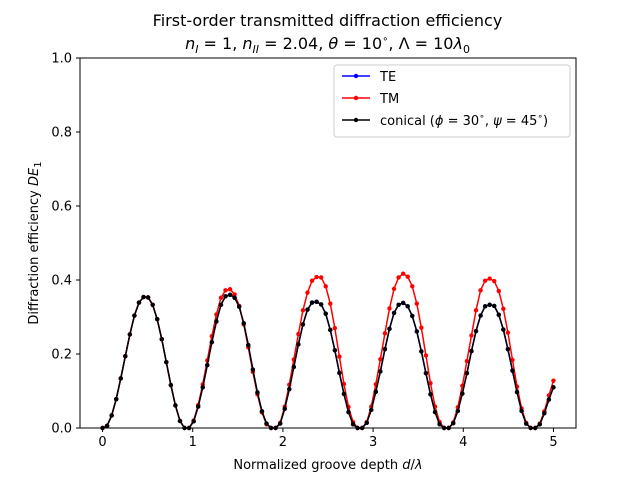  Describe the element at coordinates (61, 281) in the screenshot. I see `y-tick-label: 0.4` at that location.